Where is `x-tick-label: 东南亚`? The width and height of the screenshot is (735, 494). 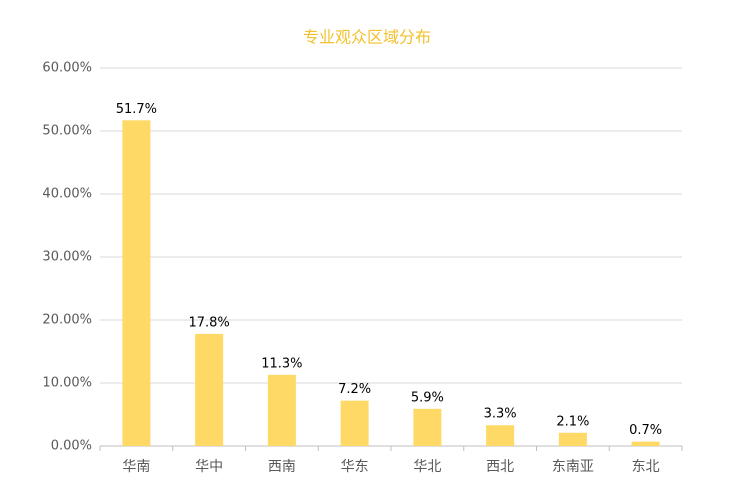
x-tick-label: 东南亚 is located at coordinates (573, 467).